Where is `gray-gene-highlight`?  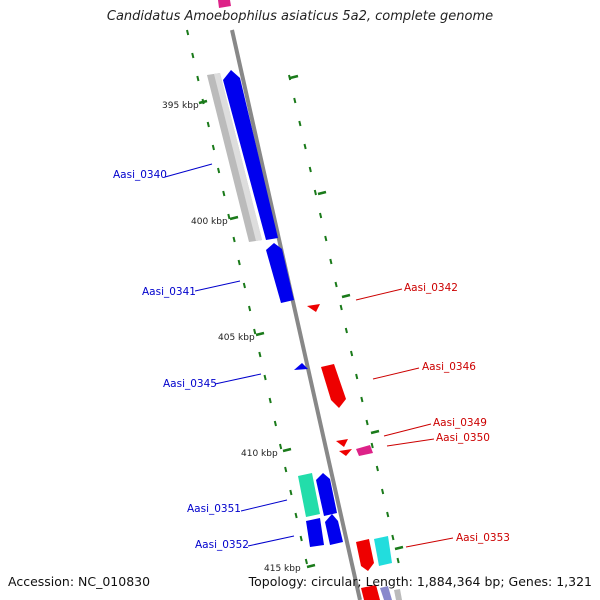 gray-gene-highlight is located at coordinates (238, 157).